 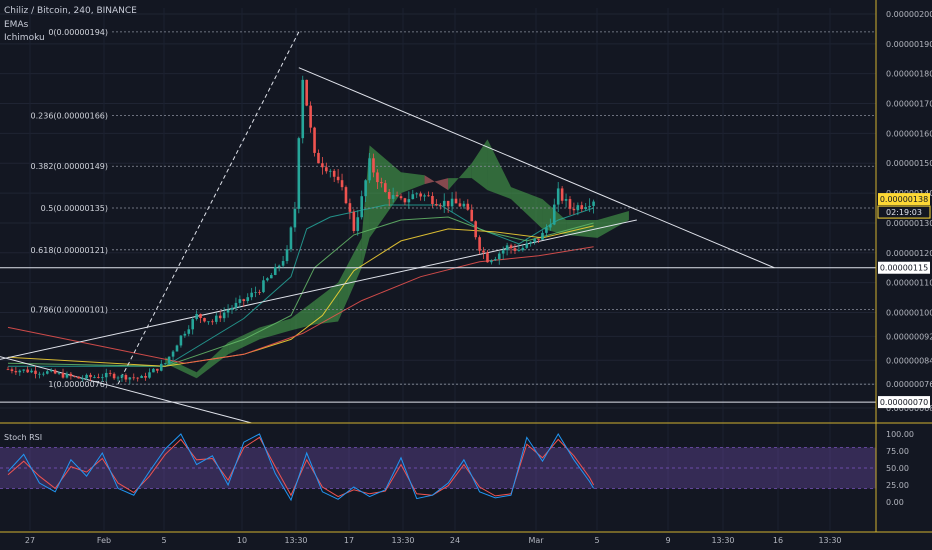 What do you see at coordinates (208, 208) in the screenshot?
I see `dashed-rise-line` at bounding box center [208, 208].